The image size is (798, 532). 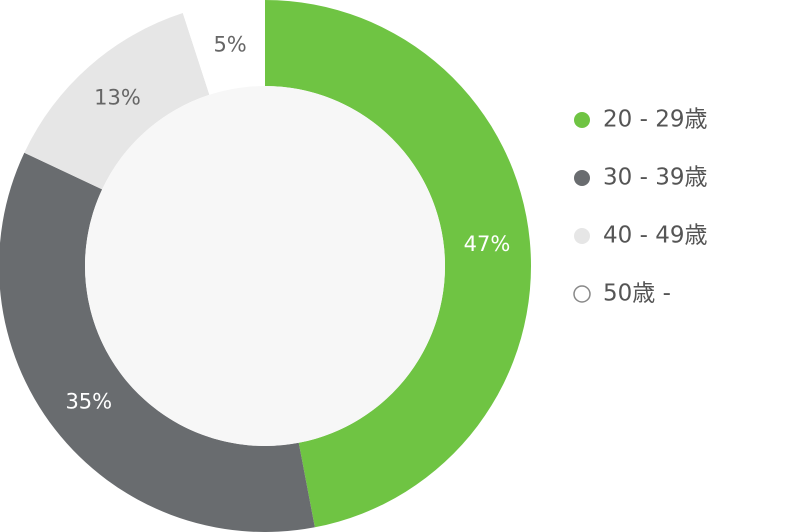 What do you see at coordinates (487, 244) in the screenshot?
I see `data-label: 47%` at bounding box center [487, 244].